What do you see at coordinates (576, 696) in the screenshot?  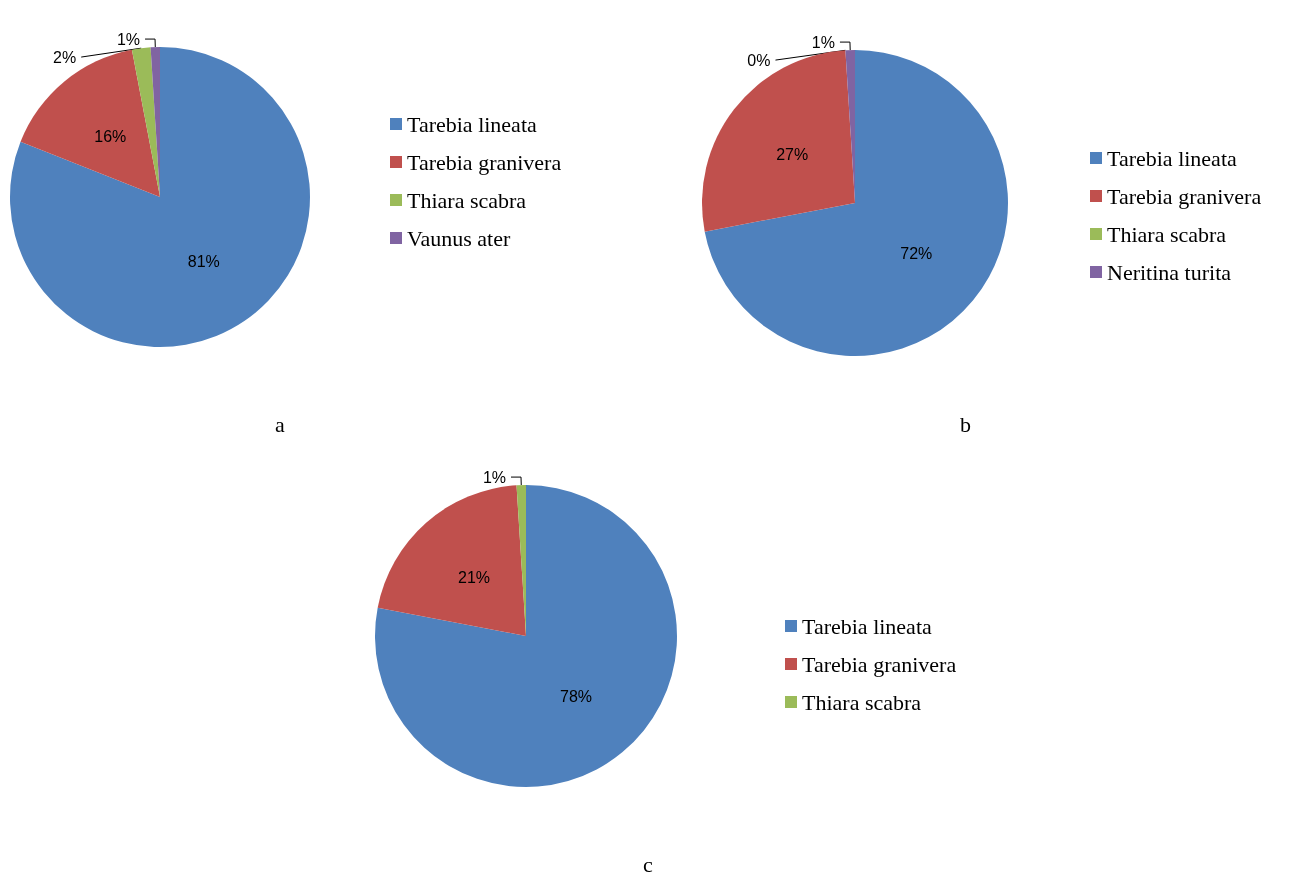 I see `data-label: 78%` at bounding box center [576, 696].